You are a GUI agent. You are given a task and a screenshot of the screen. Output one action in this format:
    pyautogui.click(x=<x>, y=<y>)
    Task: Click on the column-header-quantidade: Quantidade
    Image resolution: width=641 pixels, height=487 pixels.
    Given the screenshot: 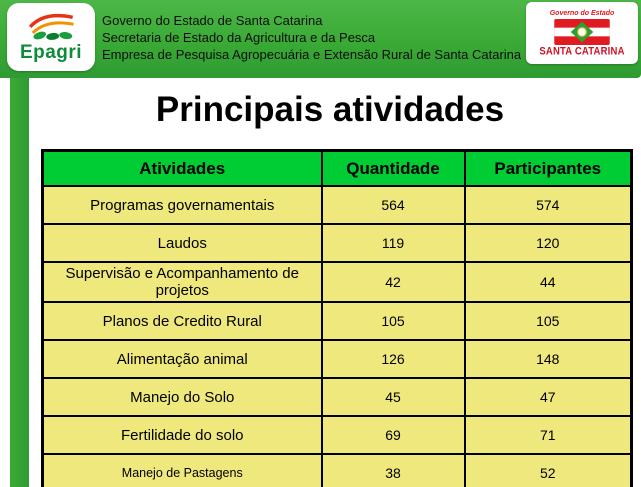 What is the action you would take?
    pyautogui.click(x=393, y=168)
    